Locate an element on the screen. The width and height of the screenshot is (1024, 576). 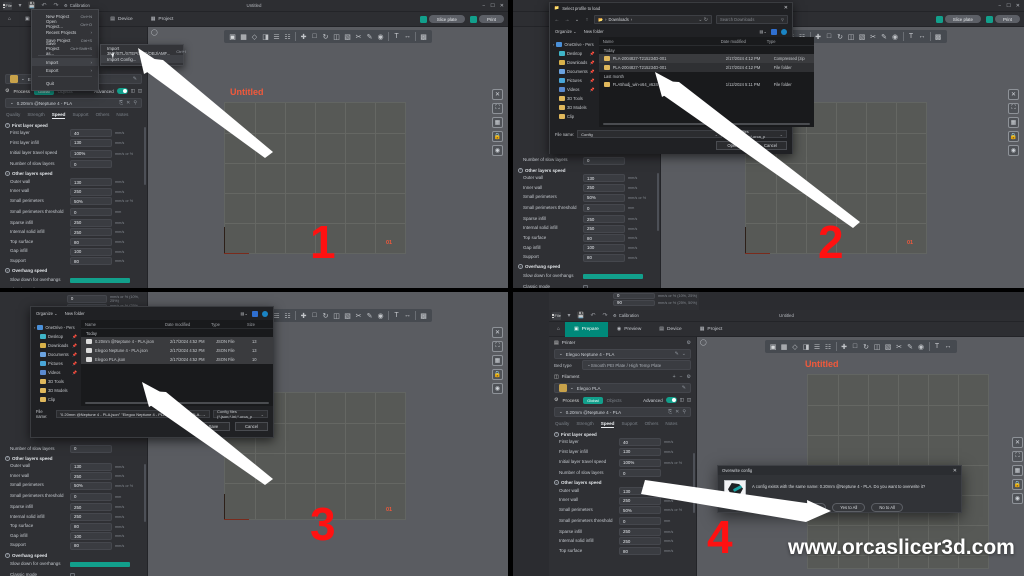
menu-item-new-project: New Project Ctrl+N is located at coordinates (69, 16).